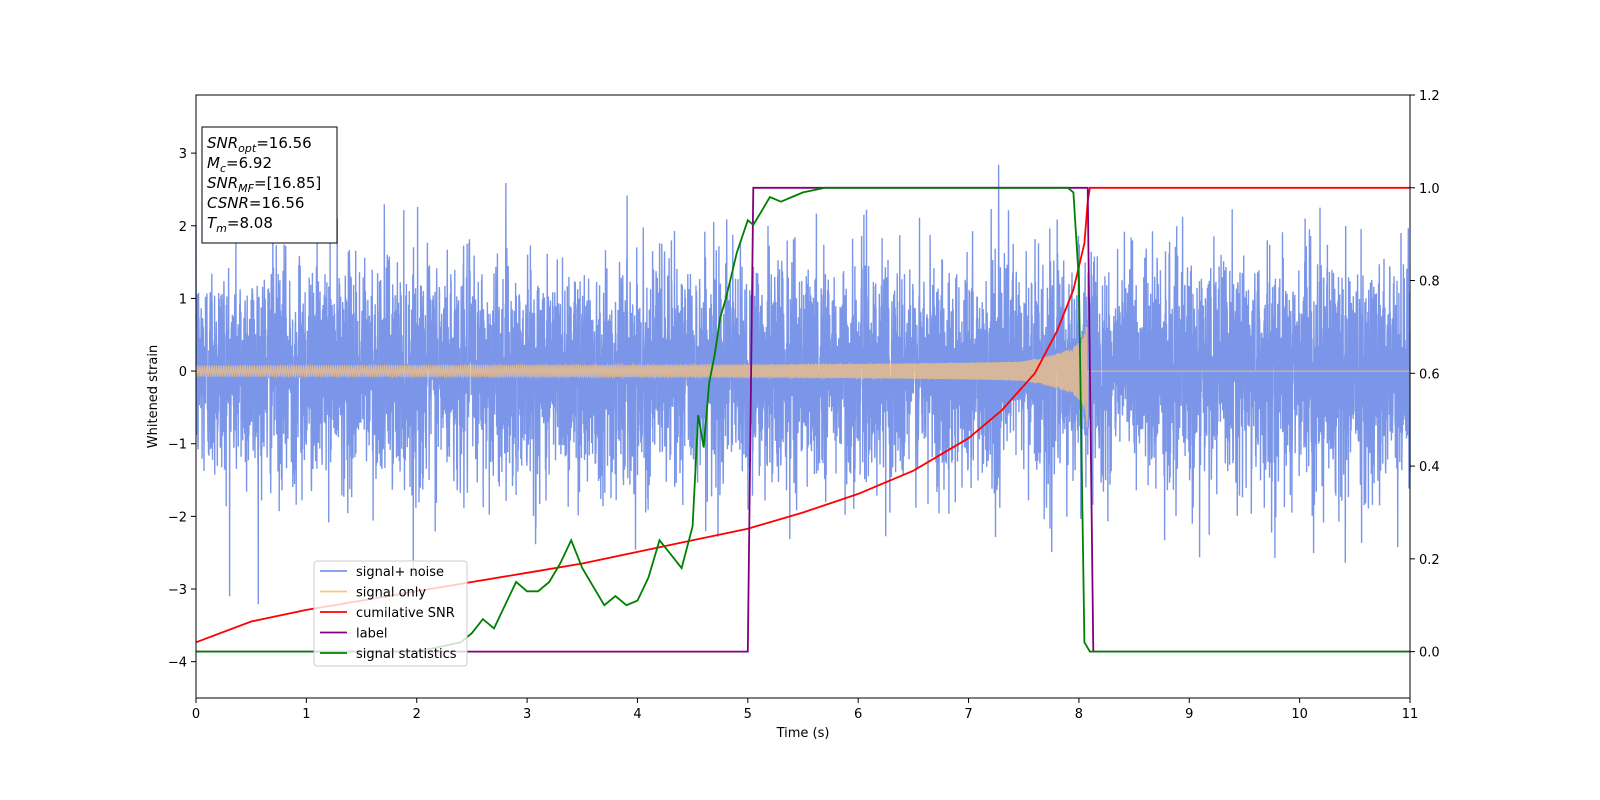  What do you see at coordinates (1429, 189) in the screenshot?
I see `y-right-tick-label: 1.0` at bounding box center [1429, 189].